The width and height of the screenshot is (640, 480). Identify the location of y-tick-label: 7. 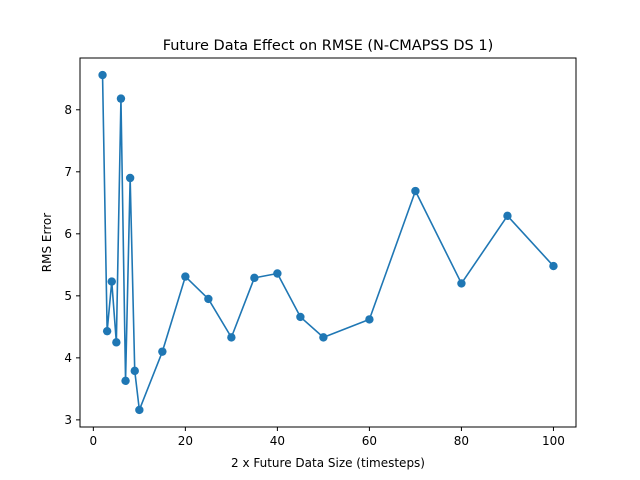
(68, 172).